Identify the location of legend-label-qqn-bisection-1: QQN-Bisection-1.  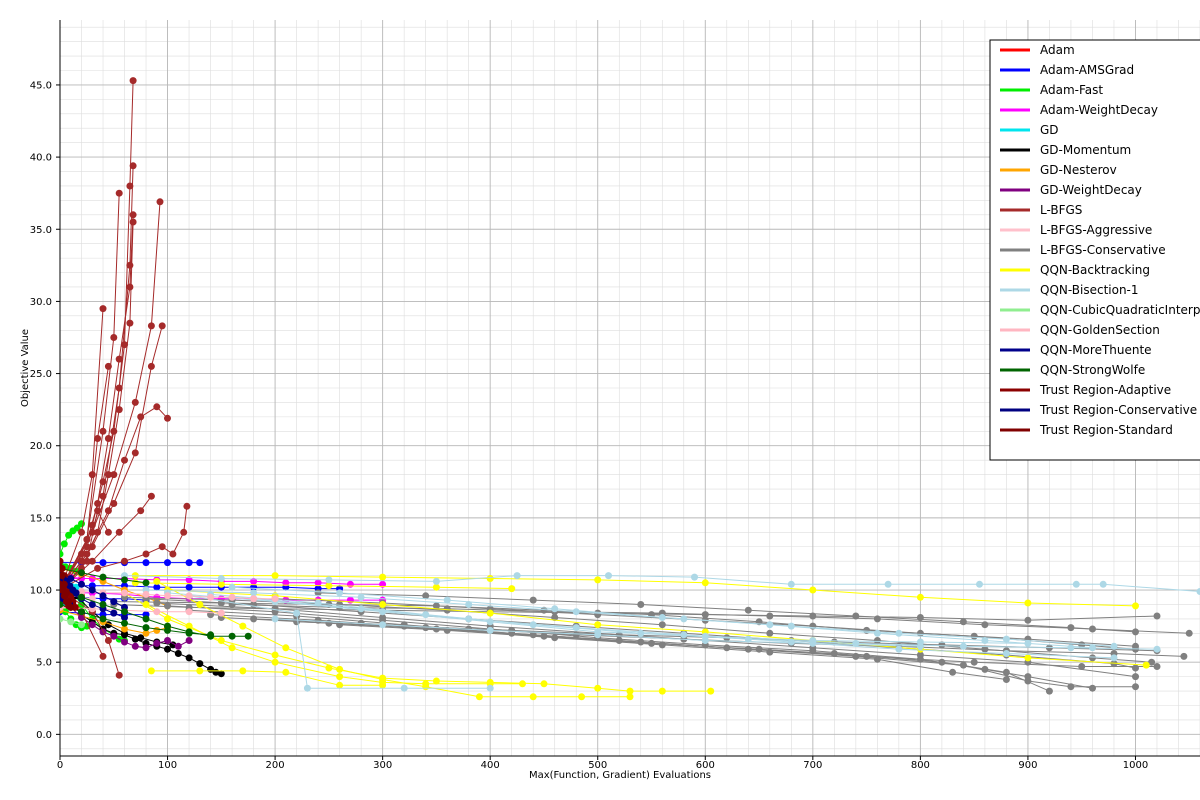
(1089, 290).